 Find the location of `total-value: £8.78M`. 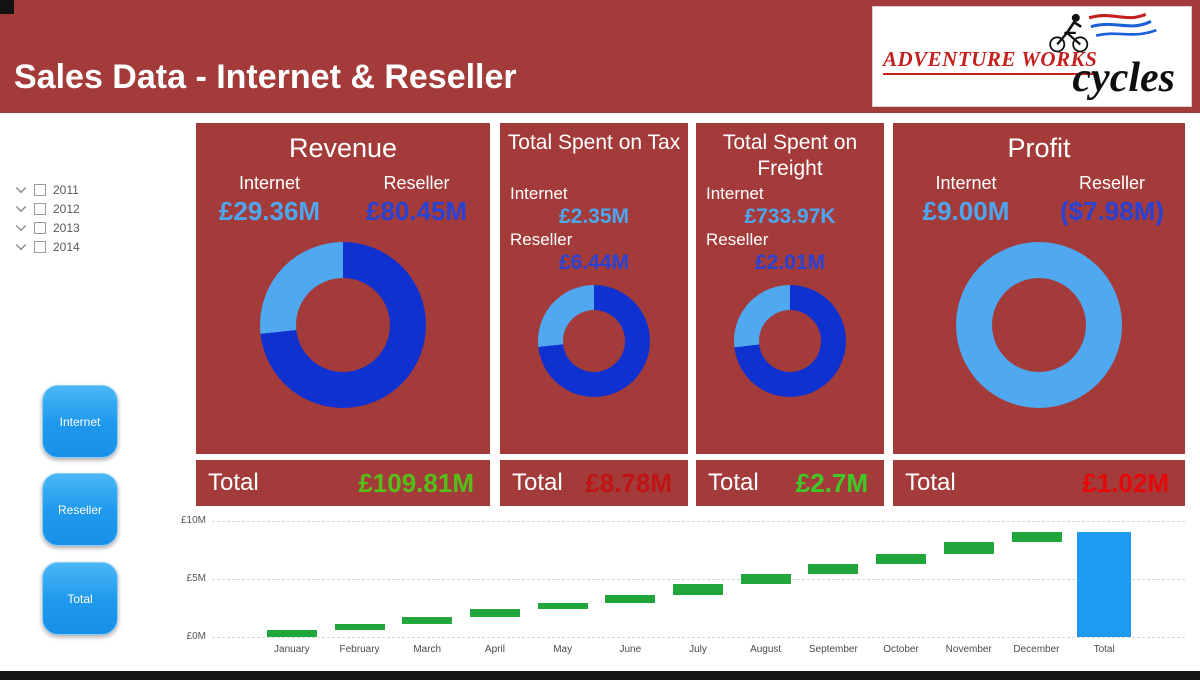

total-value: £8.78M is located at coordinates (628, 482).